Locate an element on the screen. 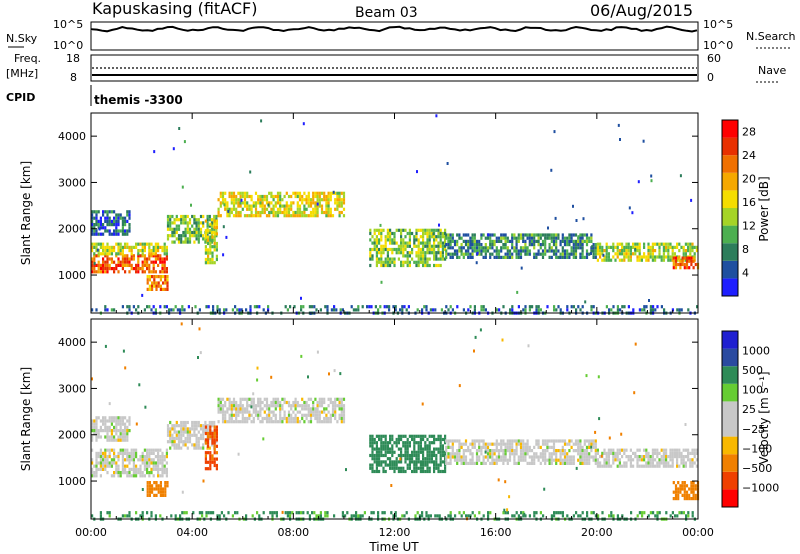  power-colorbar-tick: 24 is located at coordinates (749, 155).